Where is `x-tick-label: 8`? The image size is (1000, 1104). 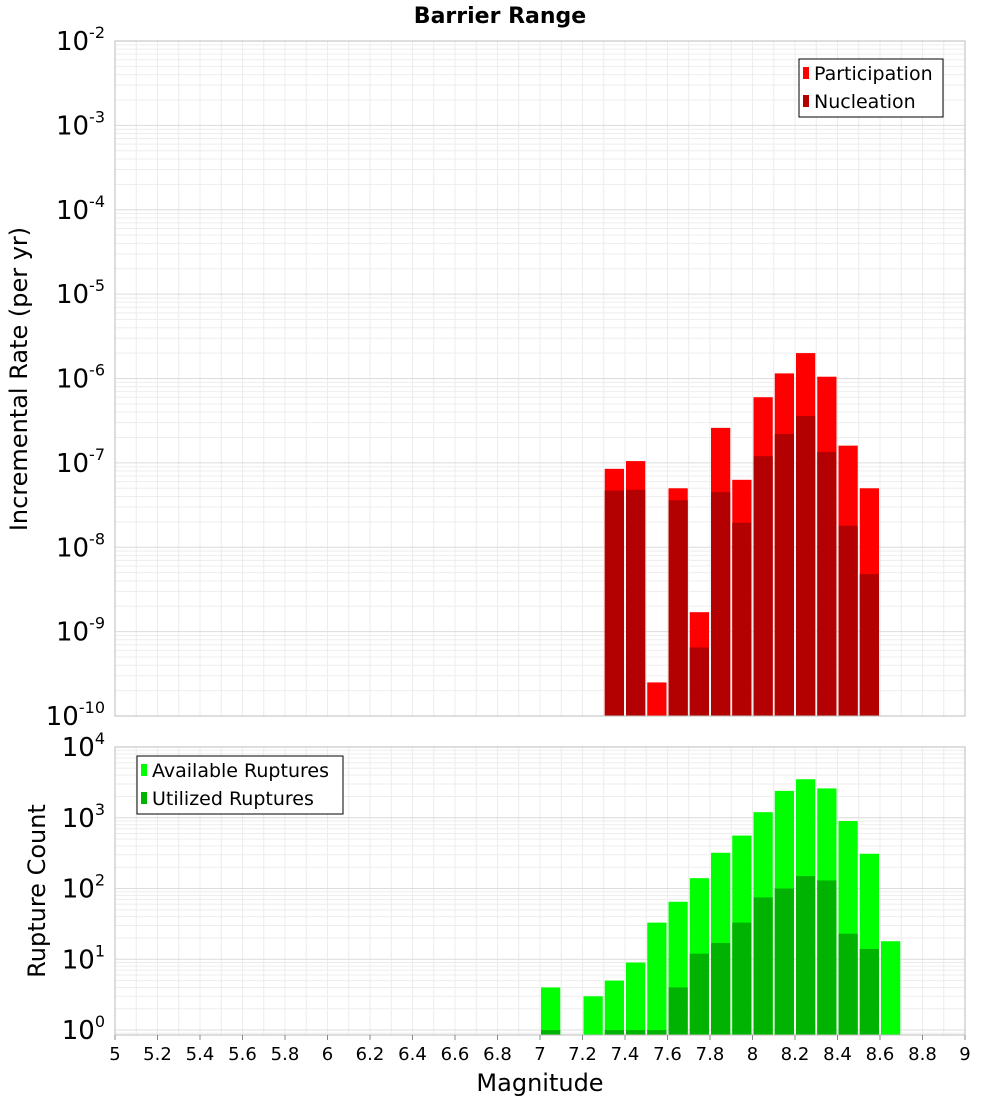 x-tick-label: 8 is located at coordinates (752, 1054).